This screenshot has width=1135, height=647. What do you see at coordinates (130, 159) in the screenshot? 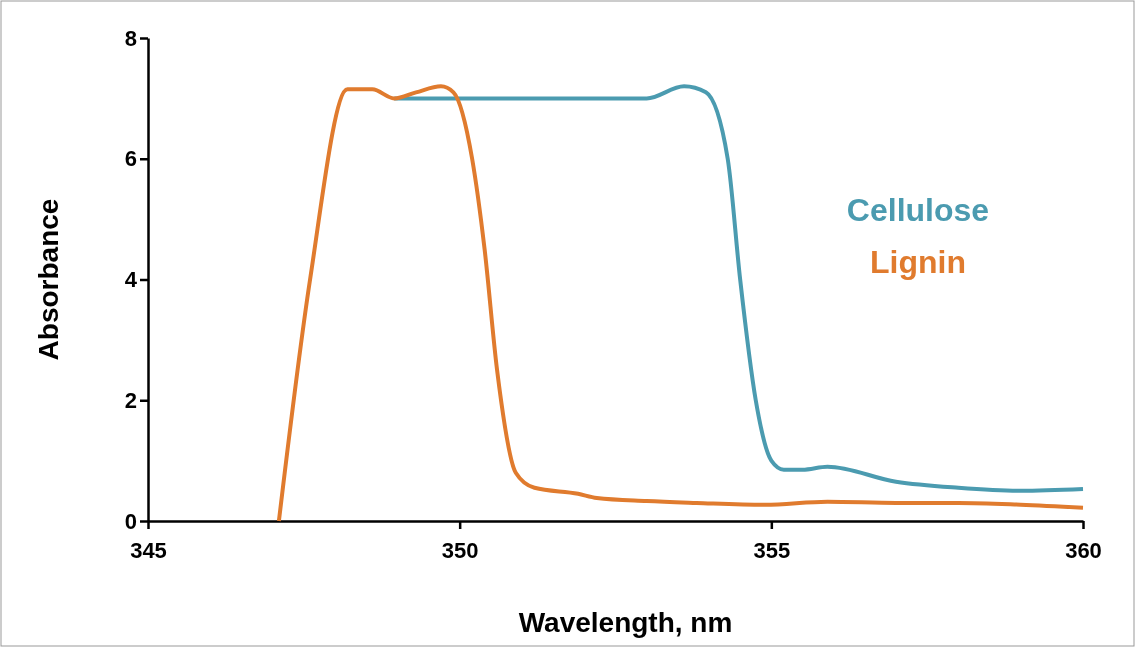
I see `y-tick-label: 6` at bounding box center [130, 159].